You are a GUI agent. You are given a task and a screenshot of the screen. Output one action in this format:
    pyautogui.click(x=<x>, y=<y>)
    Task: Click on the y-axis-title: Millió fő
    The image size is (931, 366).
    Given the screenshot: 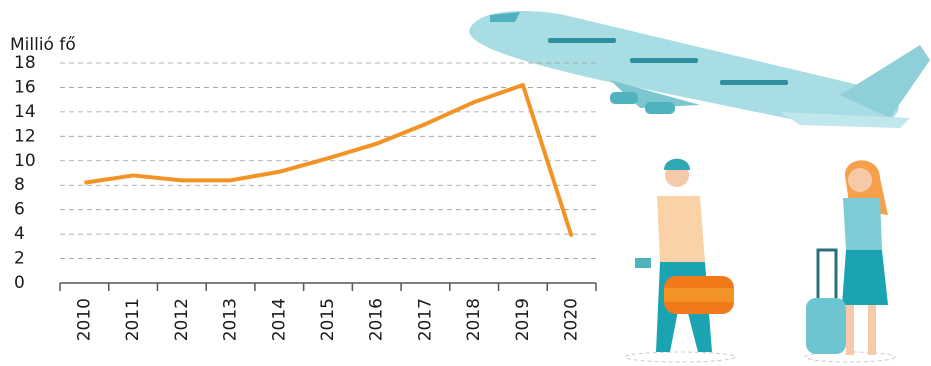 What is the action you would take?
    pyautogui.click(x=43, y=45)
    